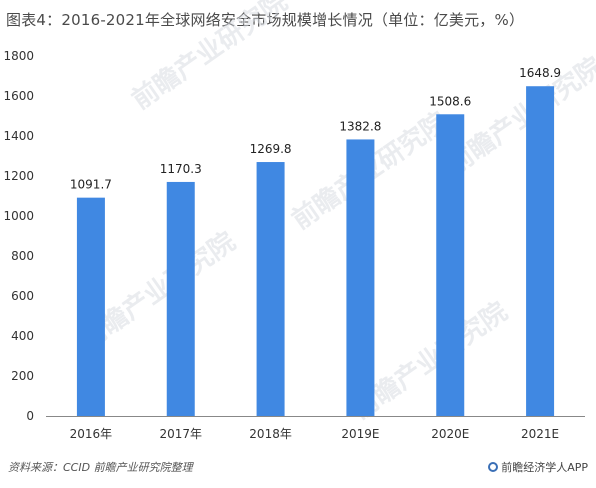  What do you see at coordinates (360, 434) in the screenshot?
I see `x-tick-label: 2019E` at bounding box center [360, 434].